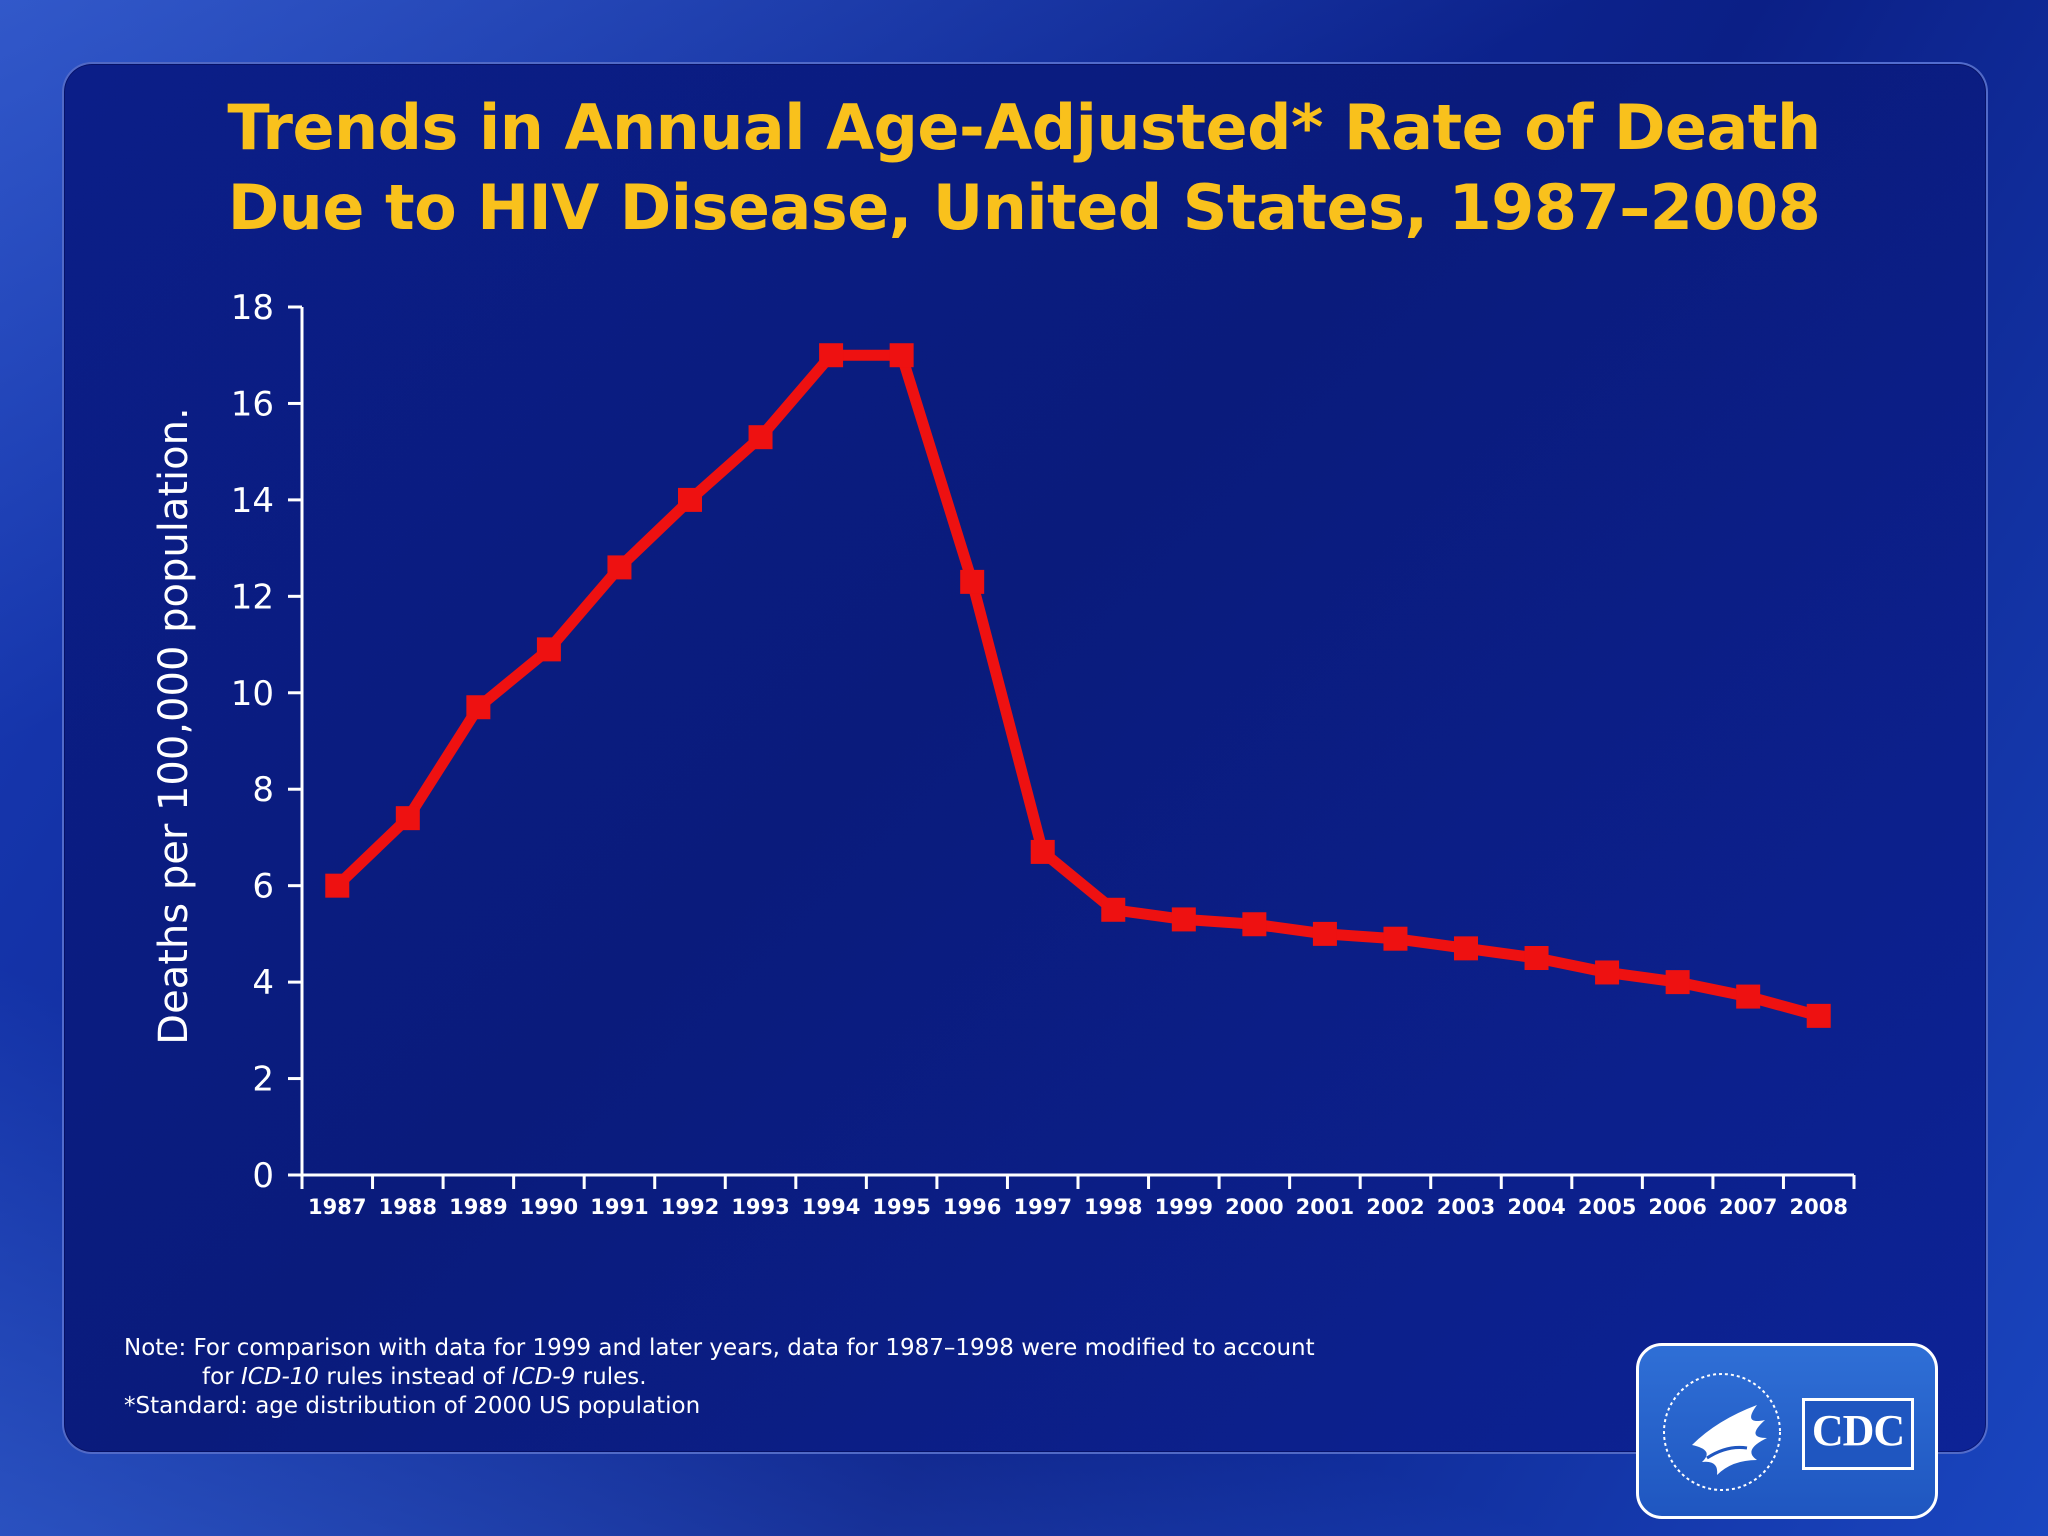 The width and height of the screenshot is (2048, 1536). What do you see at coordinates (252, 597) in the screenshot?
I see `y-tick-label: 12` at bounding box center [252, 597].